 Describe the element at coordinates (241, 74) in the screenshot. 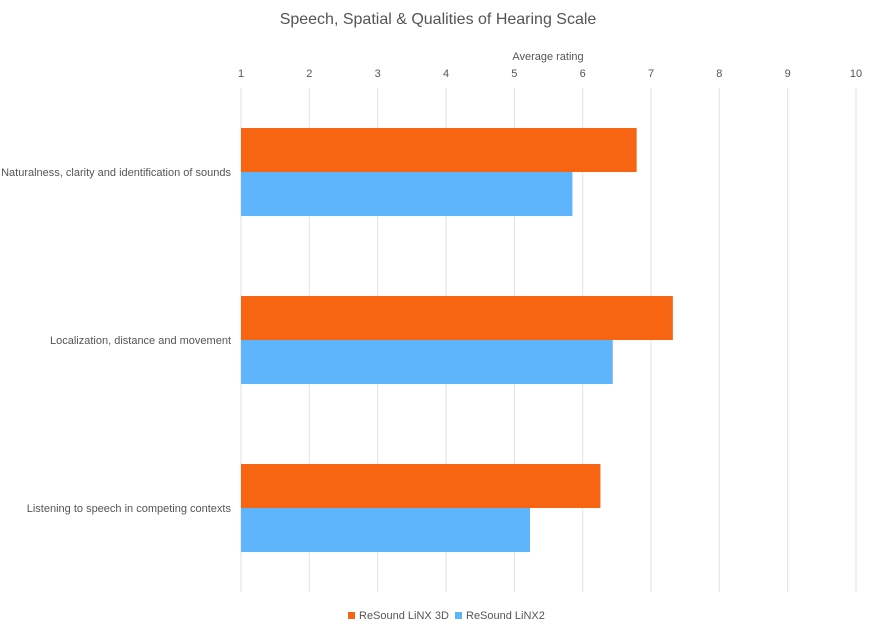

I see `x-tick-label: 1` at that location.